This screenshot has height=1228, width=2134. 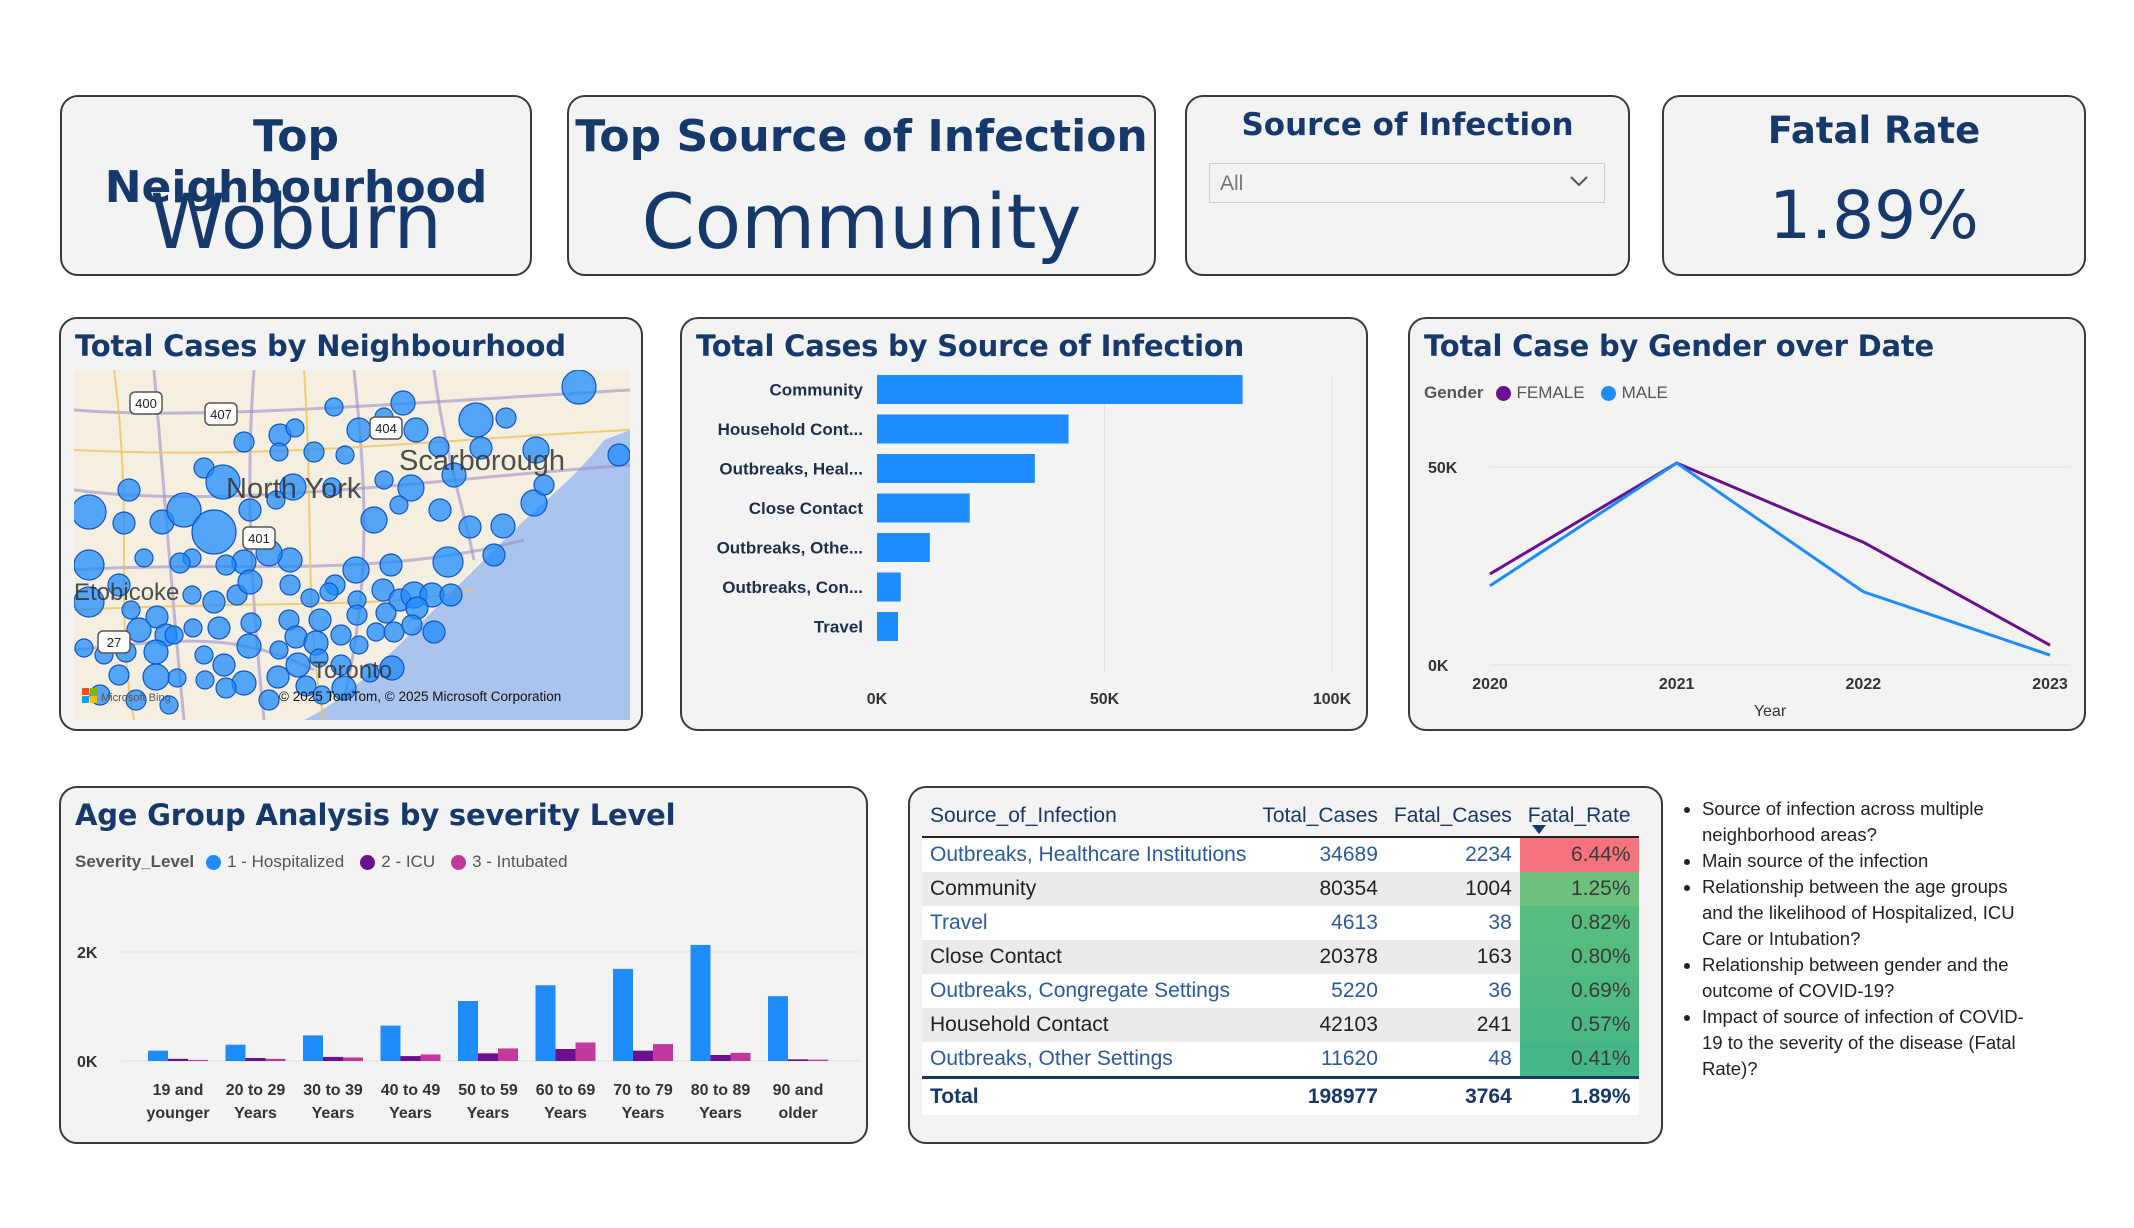 I want to click on column-header: Source_of_Infection, so click(x=1088, y=818).